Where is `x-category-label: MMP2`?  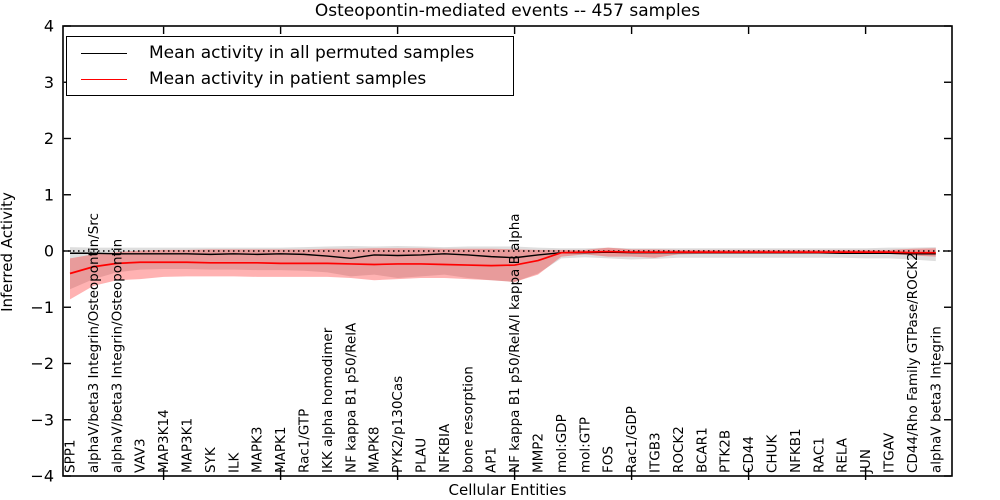
x-category-label: MMP2 is located at coordinates (539, 453).